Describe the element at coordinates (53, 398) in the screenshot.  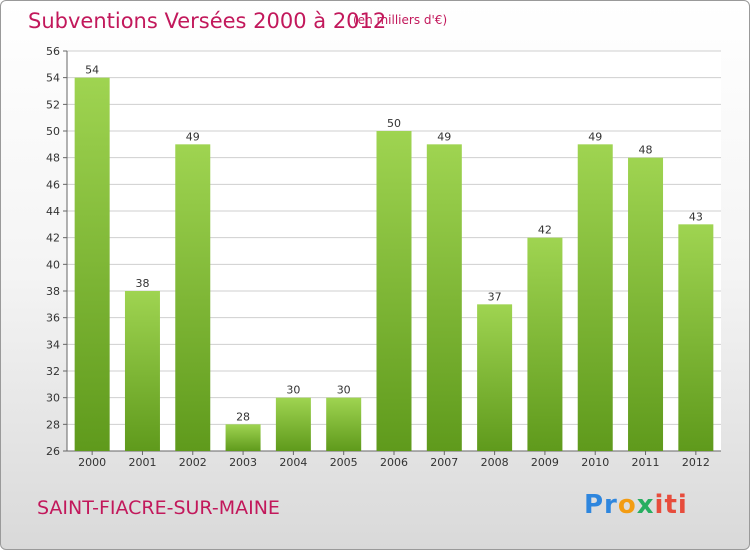
I see `y-tick-label: 30` at that location.